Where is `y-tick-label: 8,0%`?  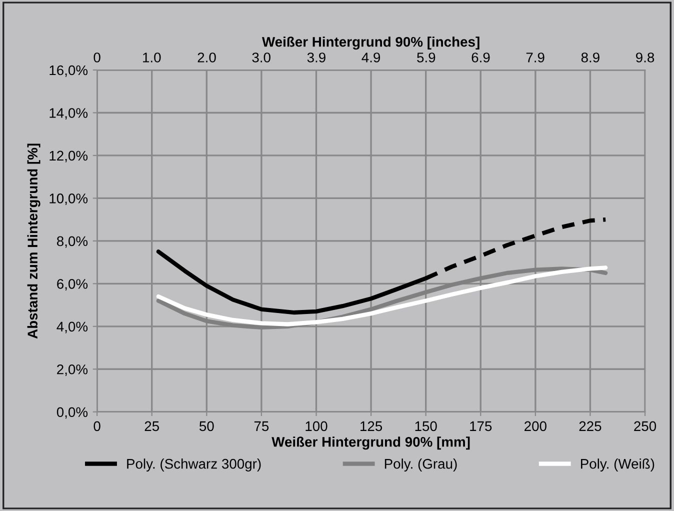
y-tick-label: 8,0% is located at coordinates (72, 242).